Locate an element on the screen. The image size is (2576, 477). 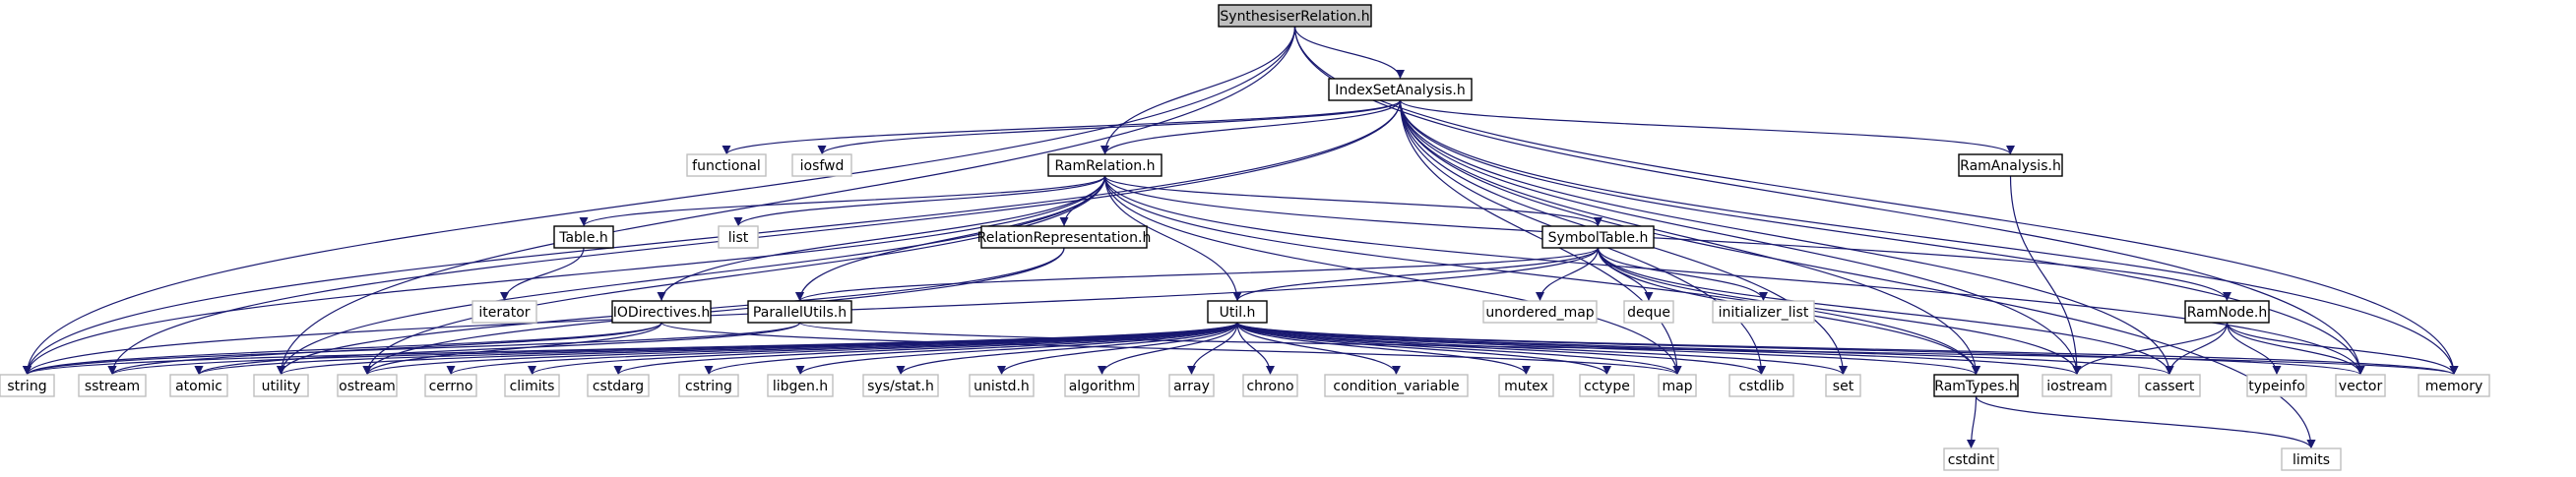
edge-ramanalysis-to-iostream is located at coordinates (2046, 275).